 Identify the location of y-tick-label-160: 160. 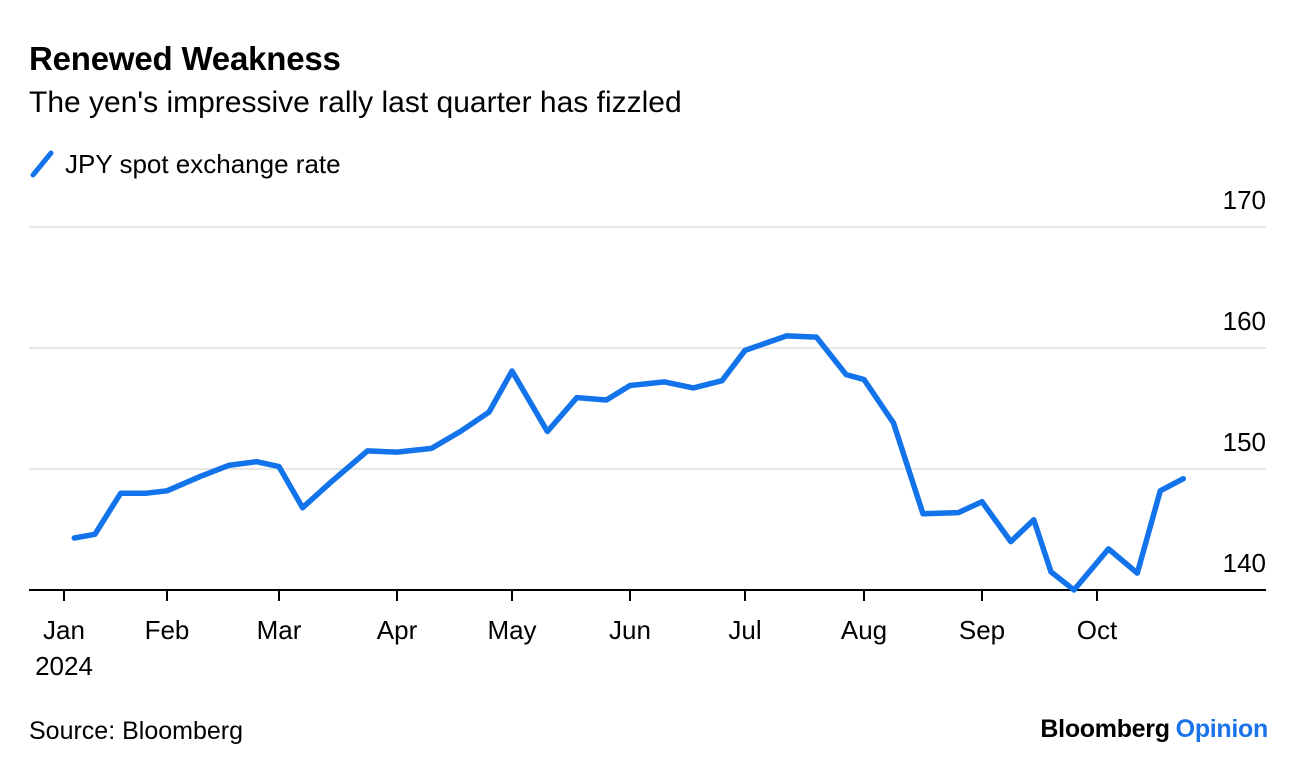
(1244, 321).